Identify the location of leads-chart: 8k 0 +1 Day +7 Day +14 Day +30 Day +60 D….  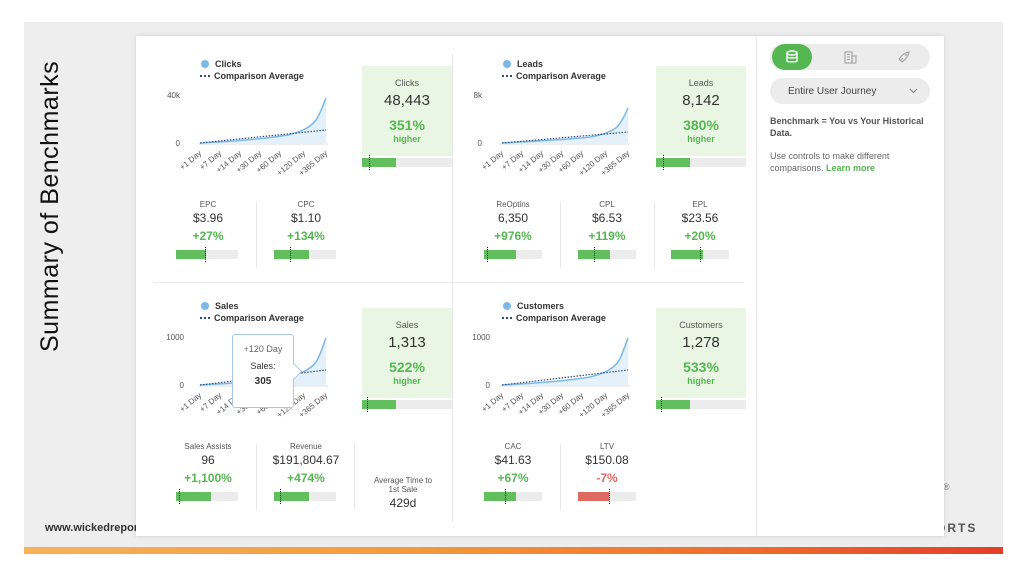
(552, 133).